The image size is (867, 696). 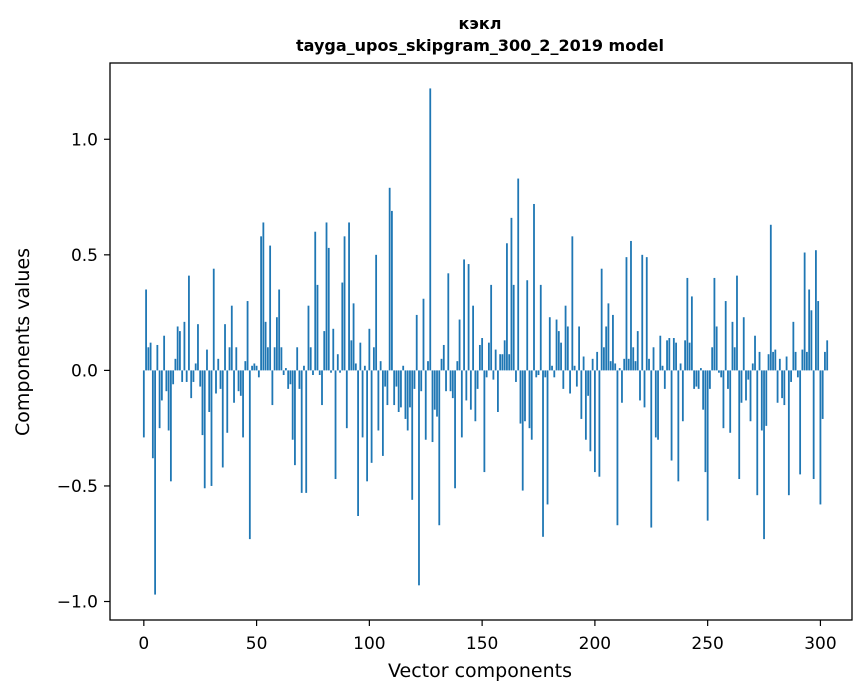 I want to click on x-axis-ticks: 0 50 100 150 200 250 300, so click(x=487, y=637).